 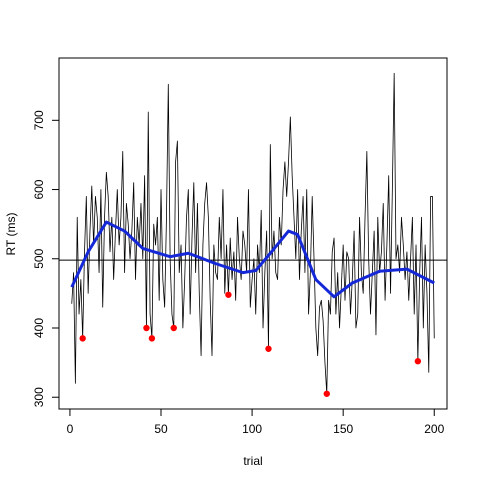 What do you see at coordinates (252, 461) in the screenshot?
I see `x-axis-label: trial` at bounding box center [252, 461].